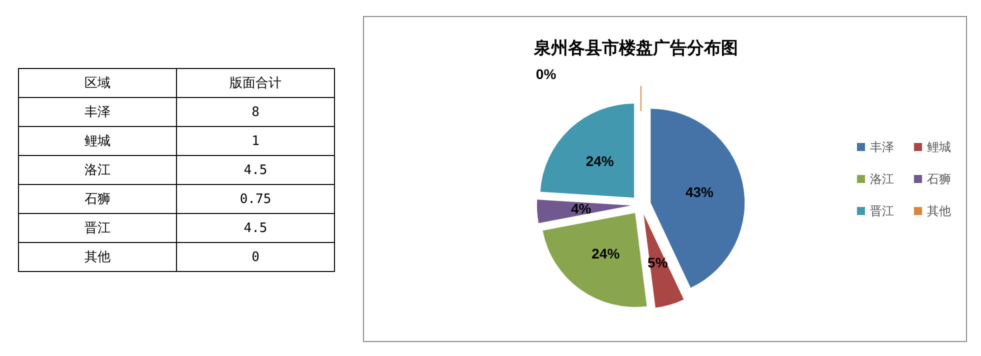 This screenshot has width=981, height=356. What do you see at coordinates (97, 199) in the screenshot?
I see `category-label: 石狮` at bounding box center [97, 199].